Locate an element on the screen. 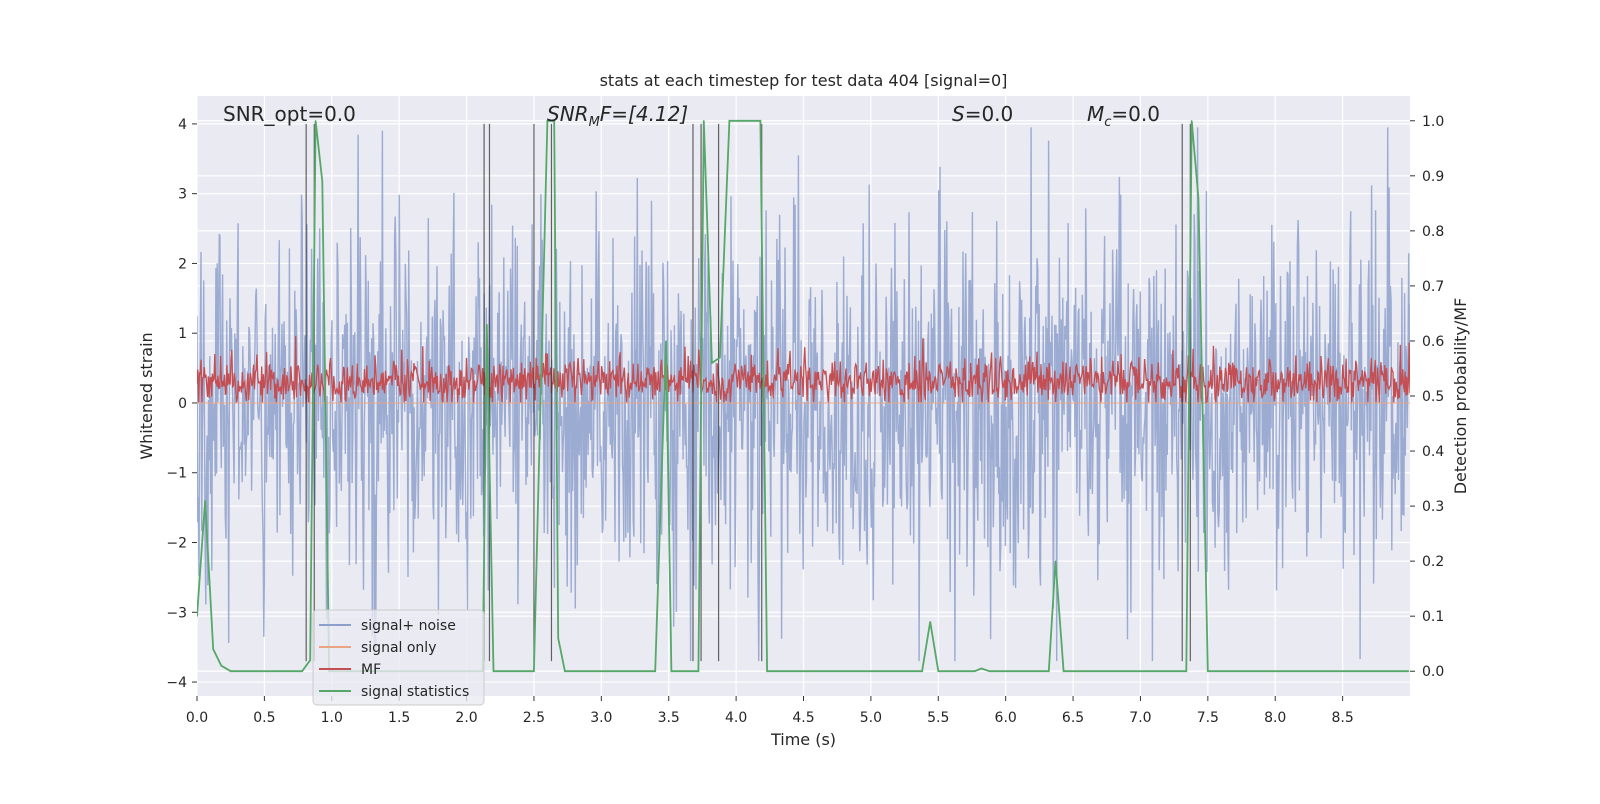 The height and width of the screenshot is (804, 1600). x-tick-label-1: 0.5 is located at coordinates (264, 718).